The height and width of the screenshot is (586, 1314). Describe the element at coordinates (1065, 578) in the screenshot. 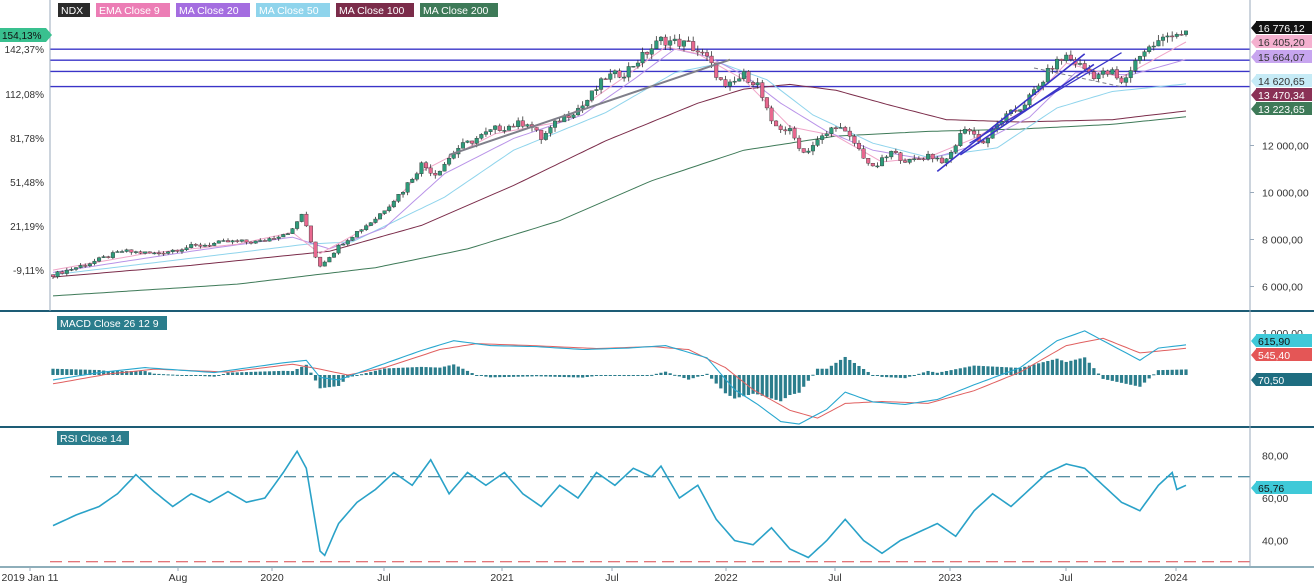

I see `x-tick-label: Jul` at that location.